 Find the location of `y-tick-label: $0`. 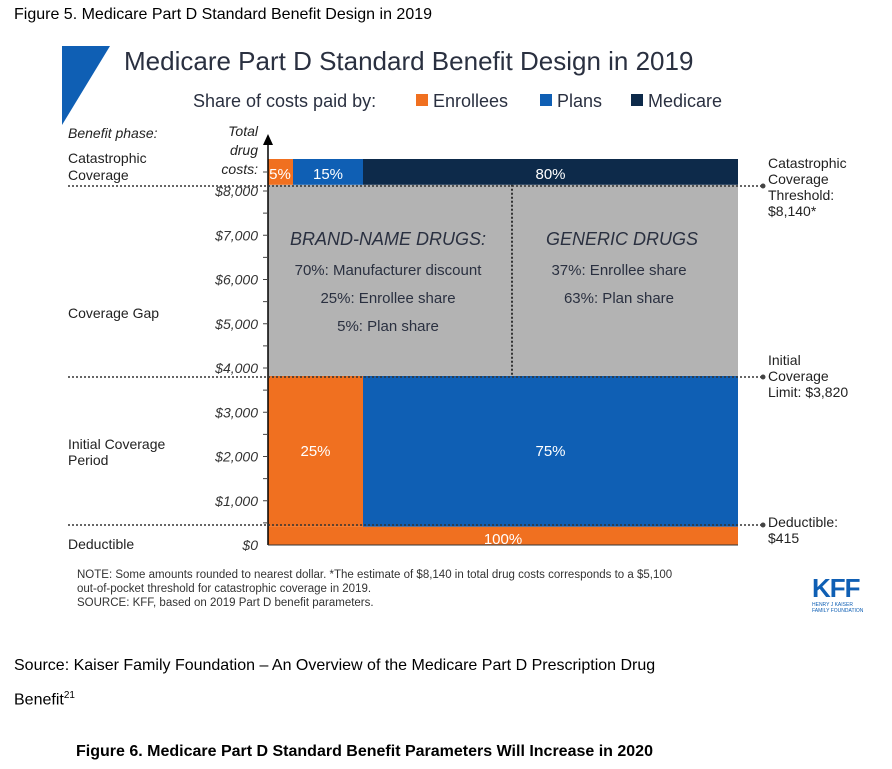

y-tick-label: $0 is located at coordinates (249, 545).